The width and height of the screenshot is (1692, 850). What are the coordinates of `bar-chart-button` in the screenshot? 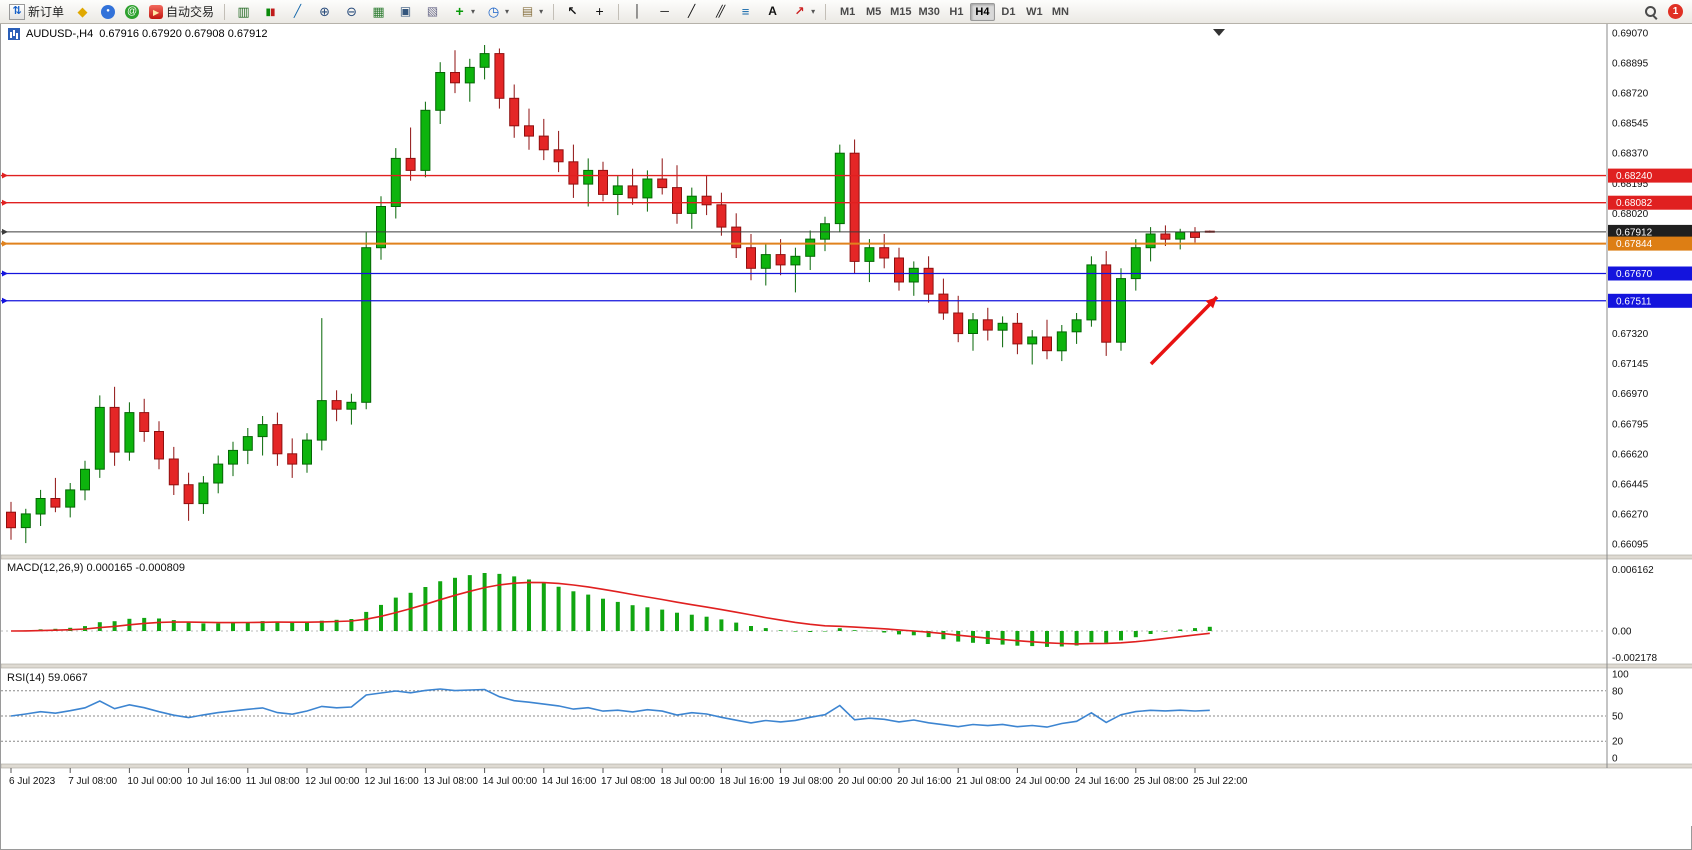 It's located at (243, 12).